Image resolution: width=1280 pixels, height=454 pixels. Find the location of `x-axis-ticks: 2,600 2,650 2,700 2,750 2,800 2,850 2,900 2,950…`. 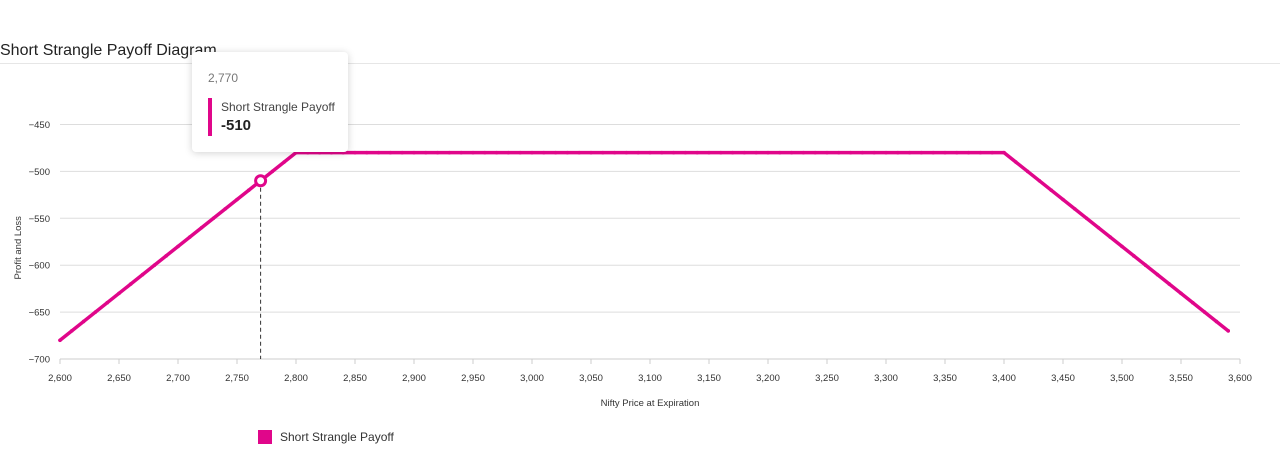

x-axis-ticks: 2,600 2,650 2,700 2,750 2,800 2,850 2,900 2,950… is located at coordinates (650, 371).